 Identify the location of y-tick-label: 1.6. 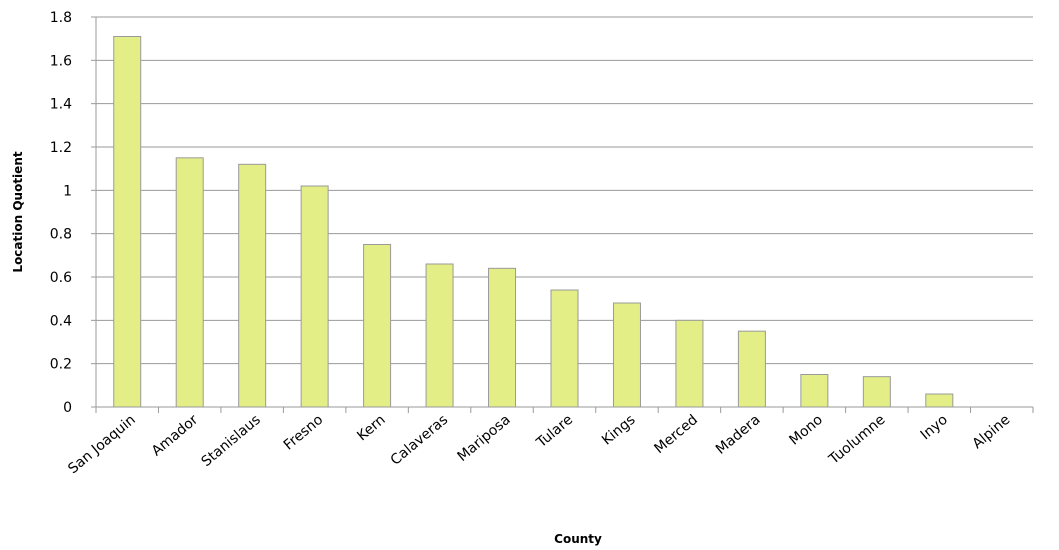
(61, 61).